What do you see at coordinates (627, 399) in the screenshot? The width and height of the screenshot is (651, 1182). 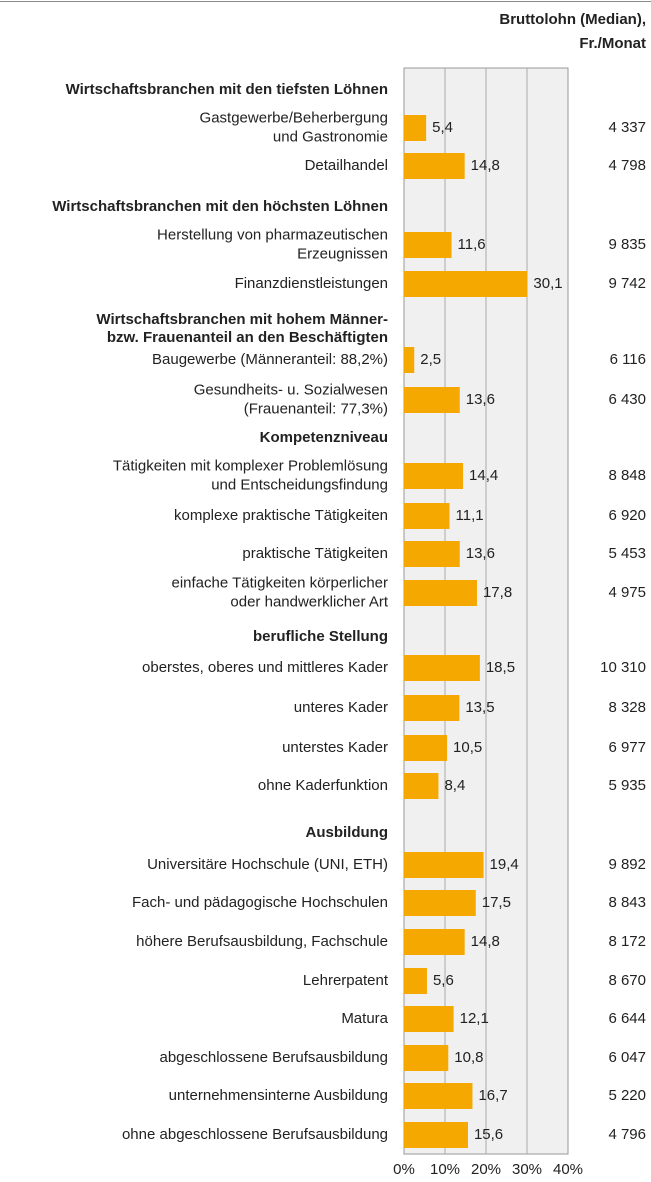 I see `wage-label: 6 430` at bounding box center [627, 399].